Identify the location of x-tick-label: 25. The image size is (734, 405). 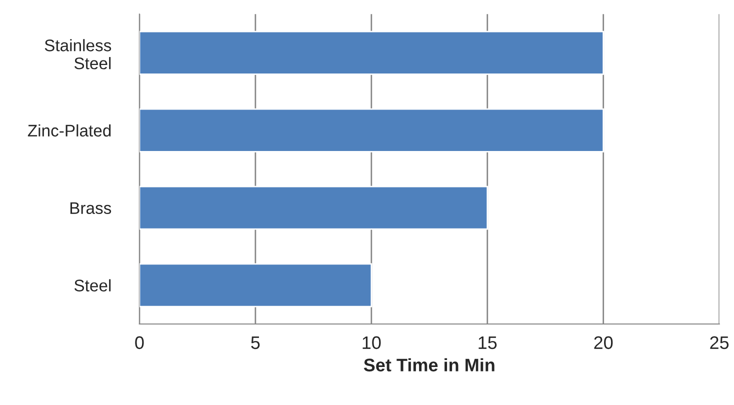
(719, 343).